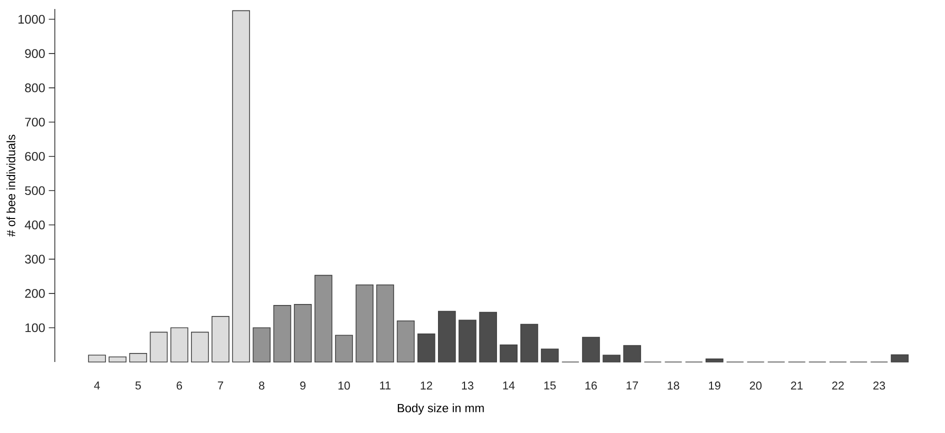  What do you see at coordinates (632, 386) in the screenshot?
I see `x-tick-label: 17` at bounding box center [632, 386].